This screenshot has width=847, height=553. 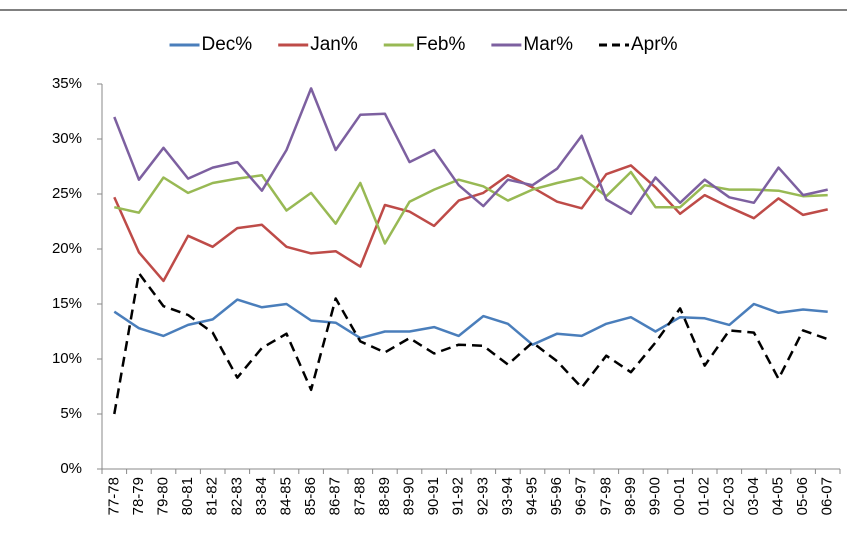 I want to click on y-tick-label: 0%, so click(x=71, y=468).